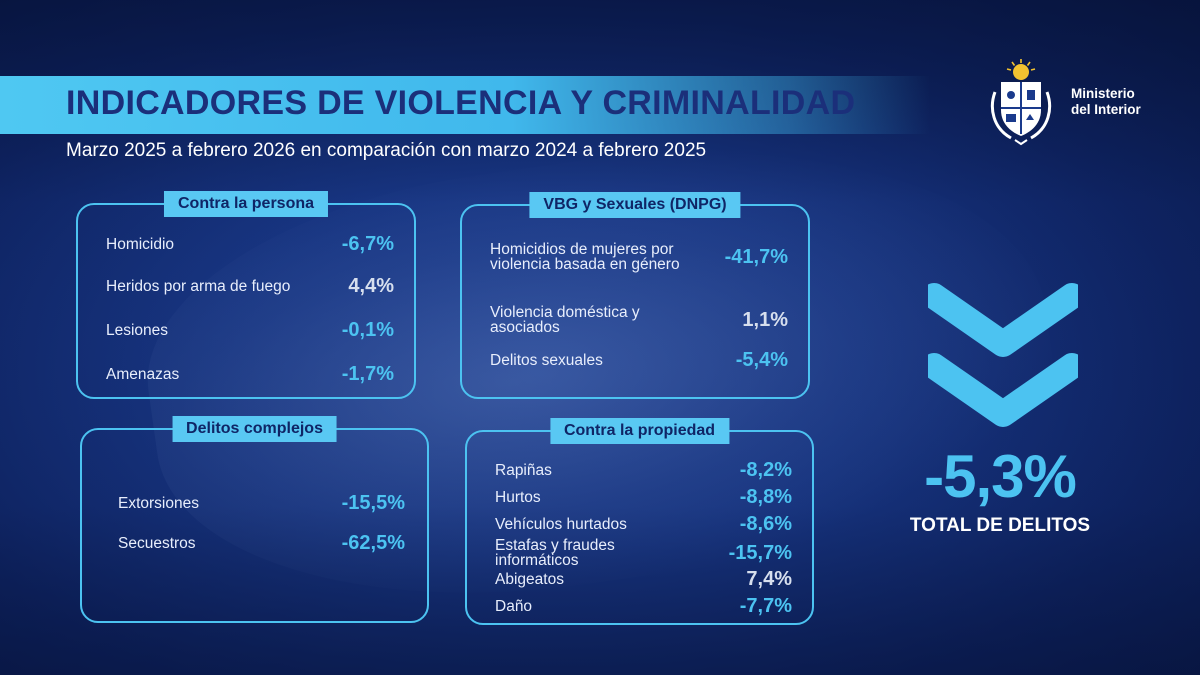 This screenshot has width=1200, height=675. What do you see at coordinates (765, 469) in the screenshot?
I see `row-value: -8,2%` at bounding box center [765, 469].